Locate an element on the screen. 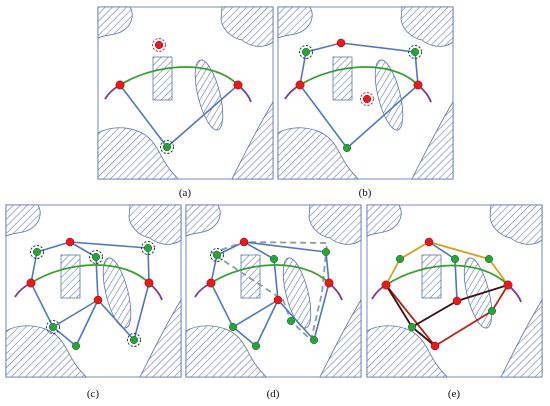 Image resolution: width=550 pixels, height=406 pixels. caption-b: (b) is located at coordinates (365, 193).